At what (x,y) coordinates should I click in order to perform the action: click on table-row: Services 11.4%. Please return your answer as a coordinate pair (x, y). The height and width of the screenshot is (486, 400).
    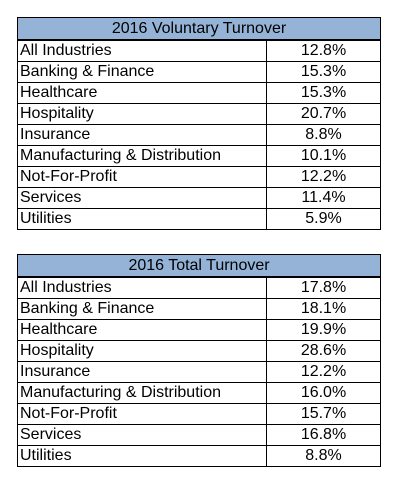
    Looking at the image, I should click on (199, 198).